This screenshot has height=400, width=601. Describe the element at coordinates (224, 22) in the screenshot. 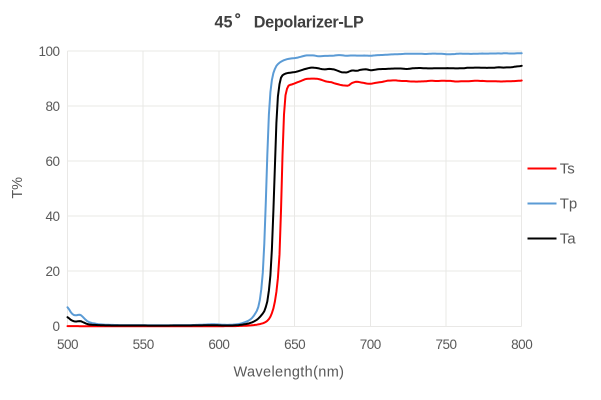

I see `svg-text: 45` at that location.